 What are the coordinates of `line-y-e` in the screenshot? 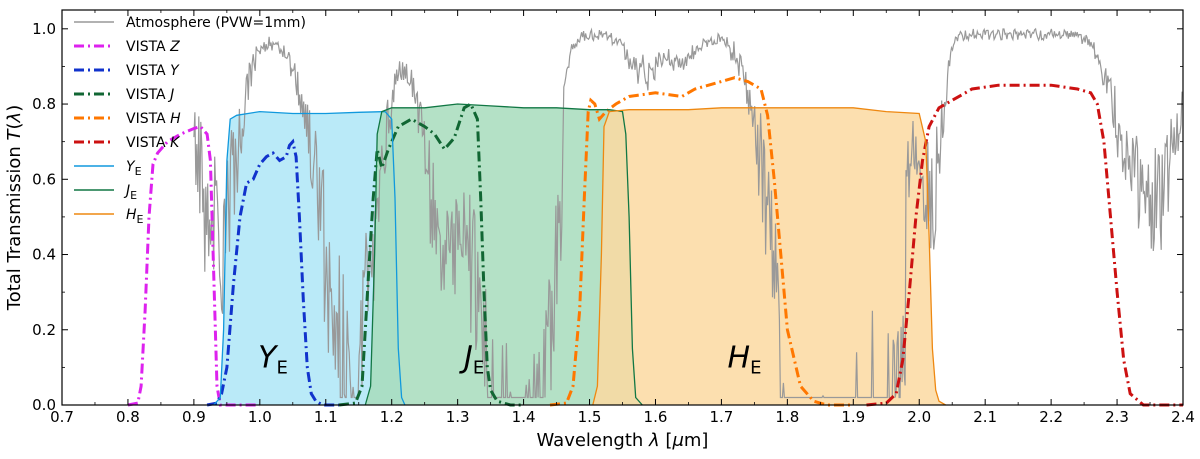 It's located at (309, 258).